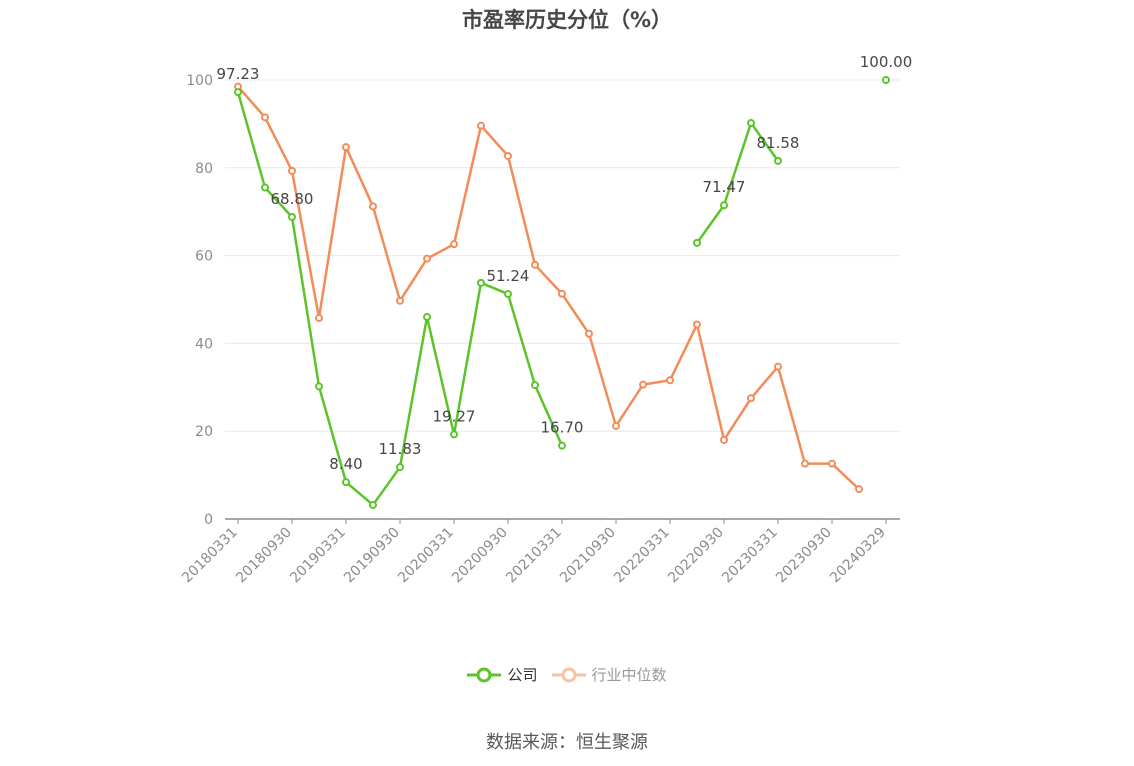 The width and height of the screenshot is (1134, 766). Describe the element at coordinates (204, 169) in the screenshot. I see `y-tick-label: 80` at that location.